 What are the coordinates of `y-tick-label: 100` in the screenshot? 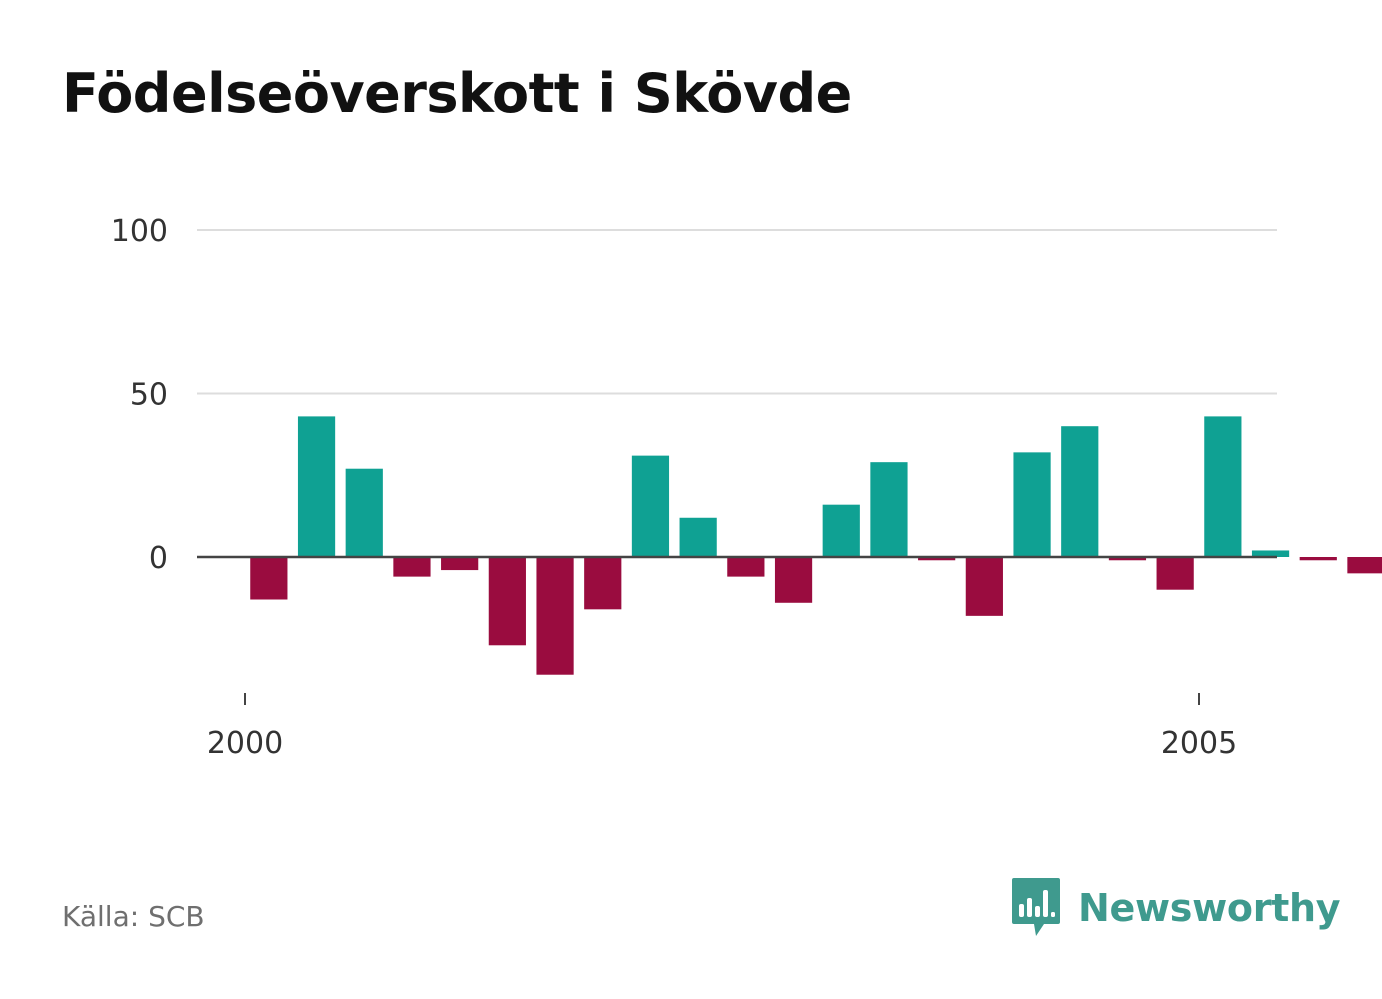 It's located at (139, 231).